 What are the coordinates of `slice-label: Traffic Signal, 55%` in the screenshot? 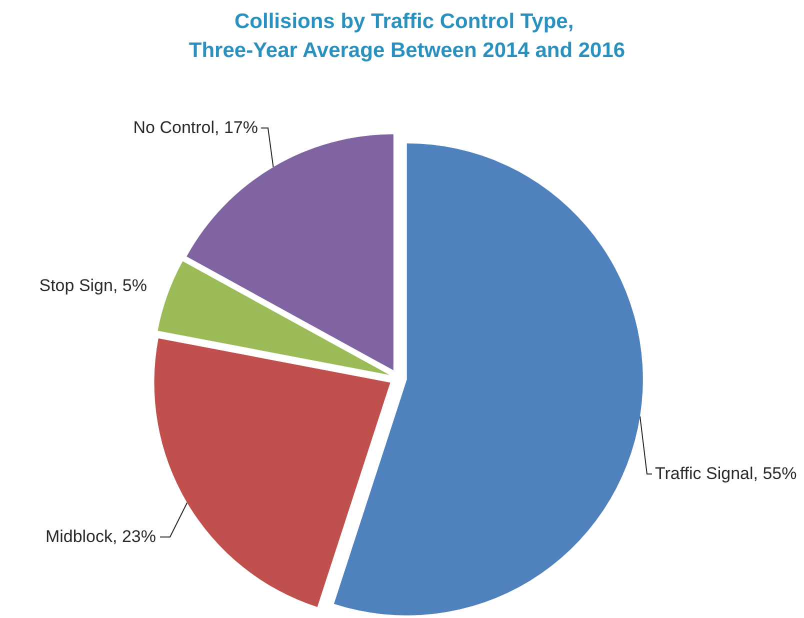 It's located at (726, 474).